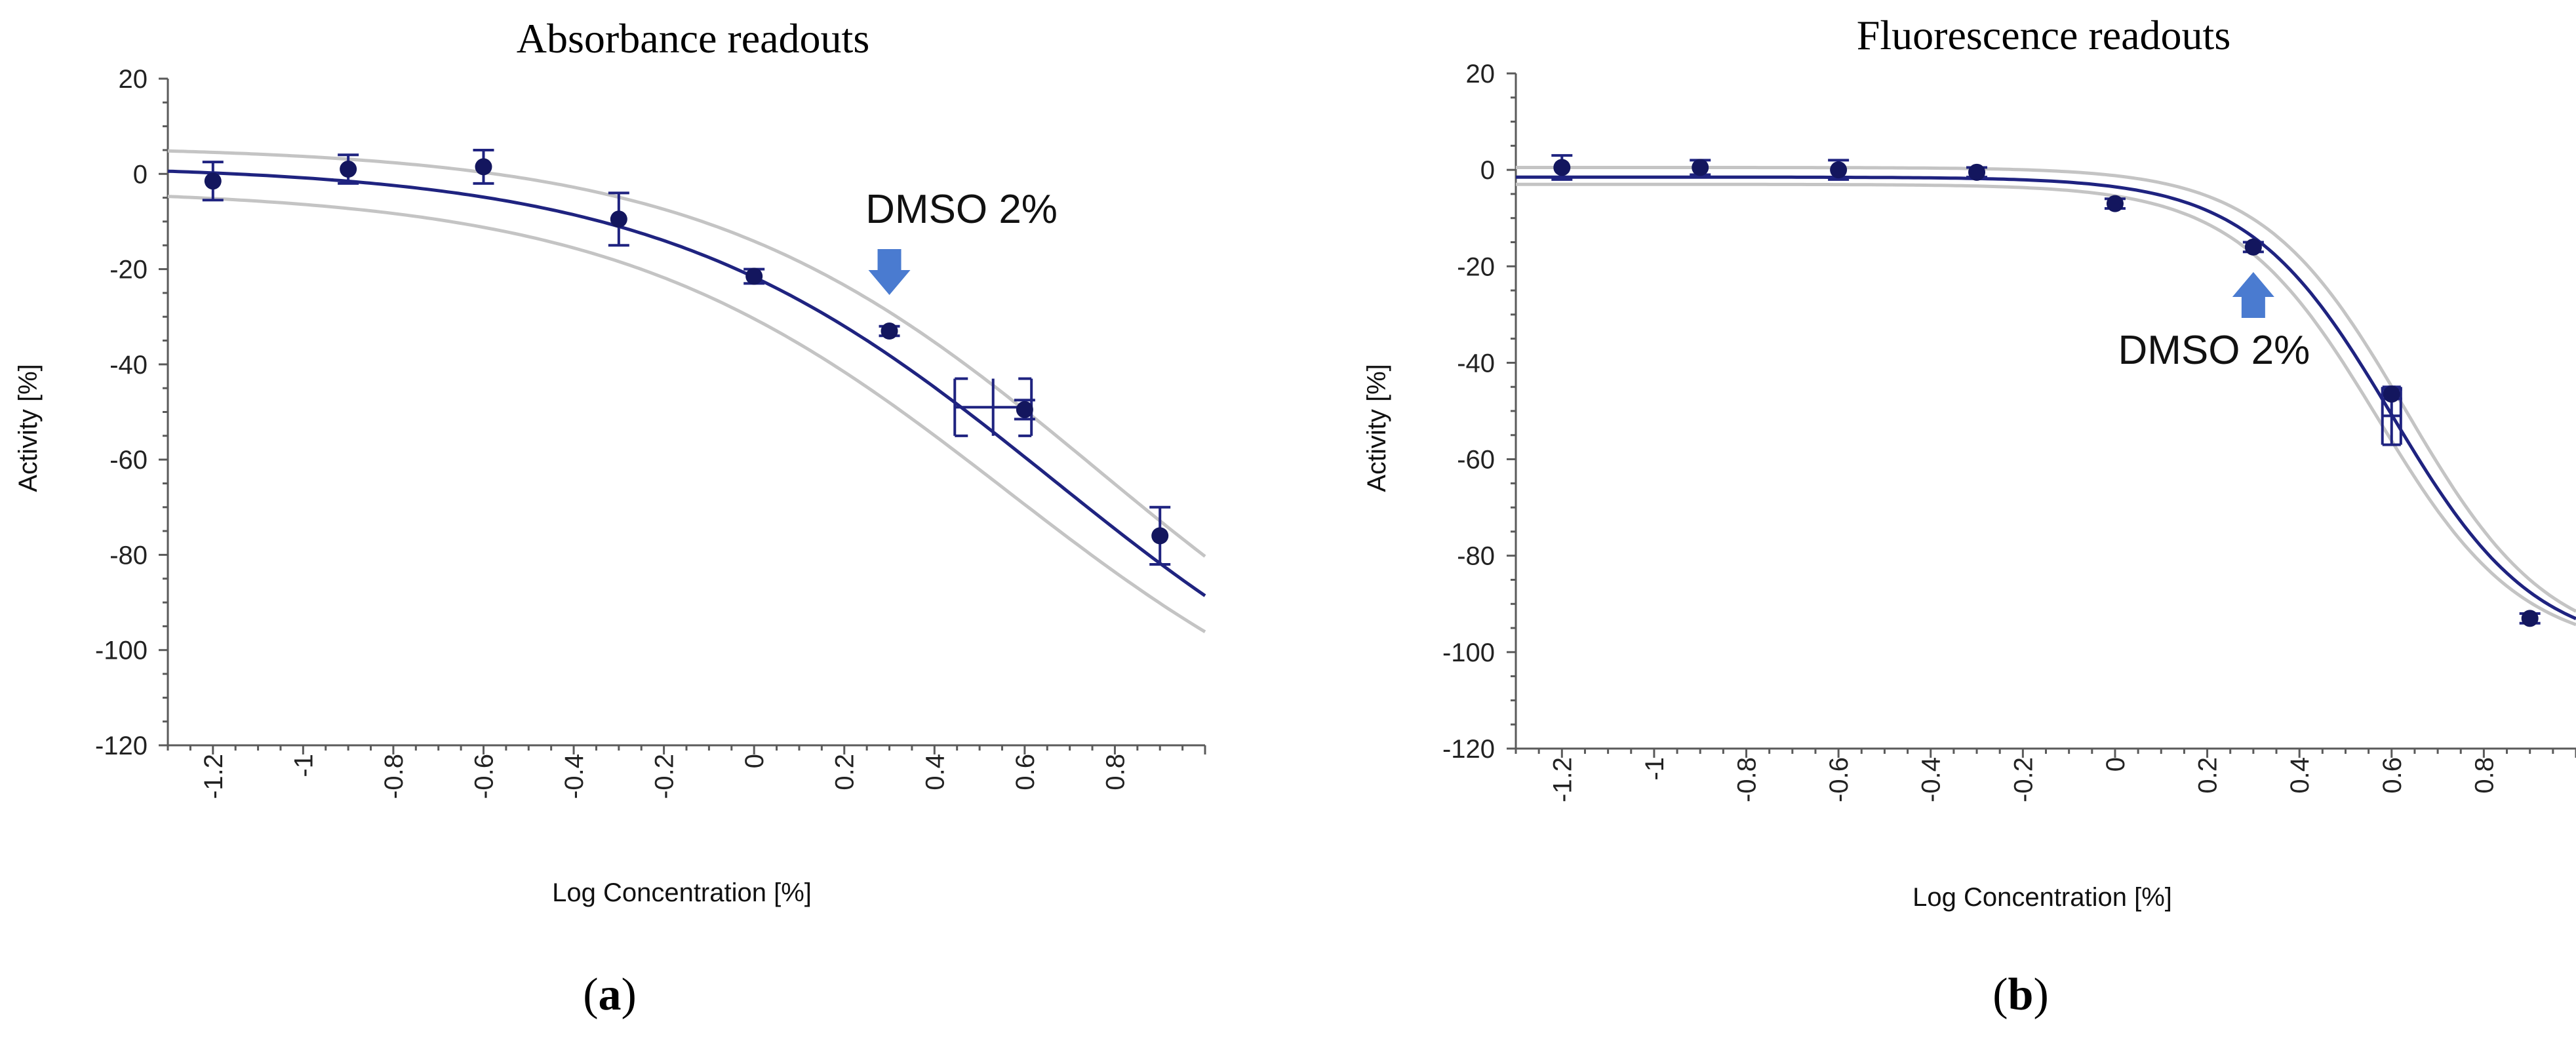 This screenshot has width=2576, height=1037. Describe the element at coordinates (2043, 35) in the screenshot. I see `chart-title: Fluorescence readouts` at that location.